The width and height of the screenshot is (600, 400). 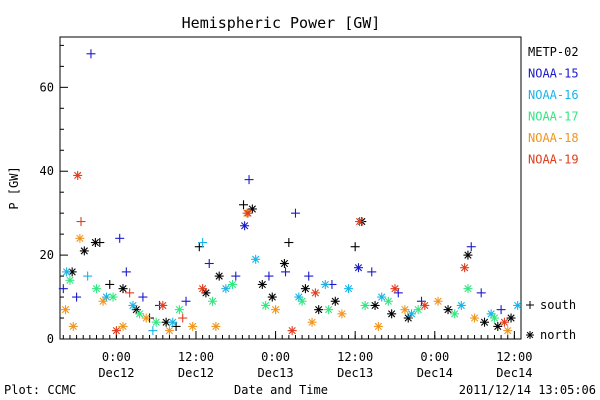 What do you see at coordinates (196, 373) in the screenshot?
I see `x-tick-label-date: Dec12` at bounding box center [196, 373].